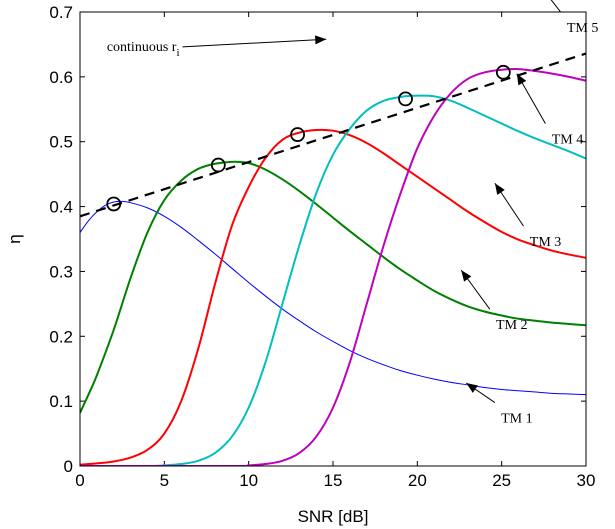 The width and height of the screenshot is (615, 529). I want to click on y-axis-label: η, so click(14, 238).